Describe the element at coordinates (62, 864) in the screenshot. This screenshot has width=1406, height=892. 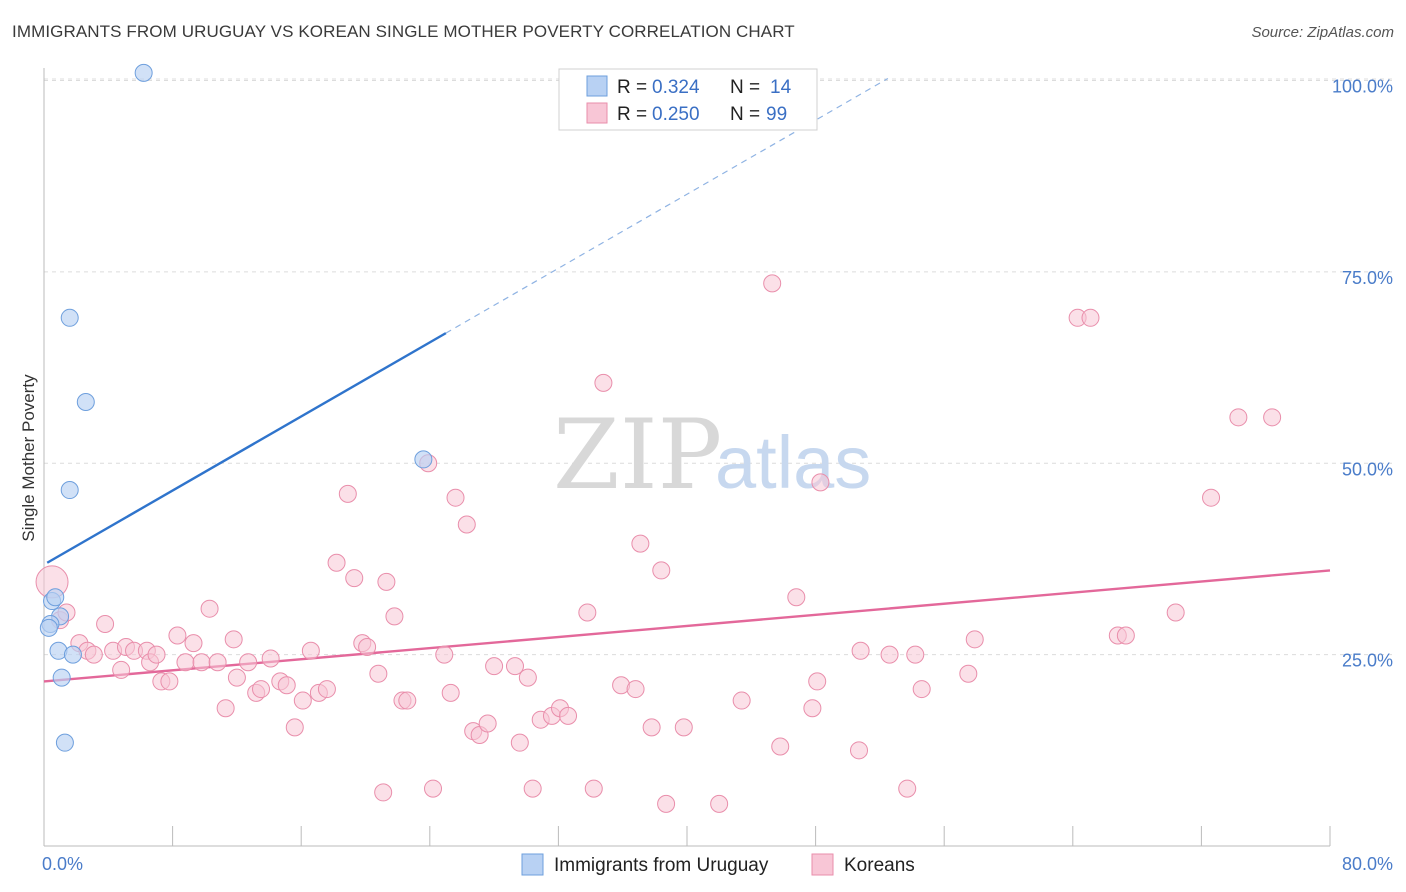
I see `x-tick-label: 0.0%` at that location.